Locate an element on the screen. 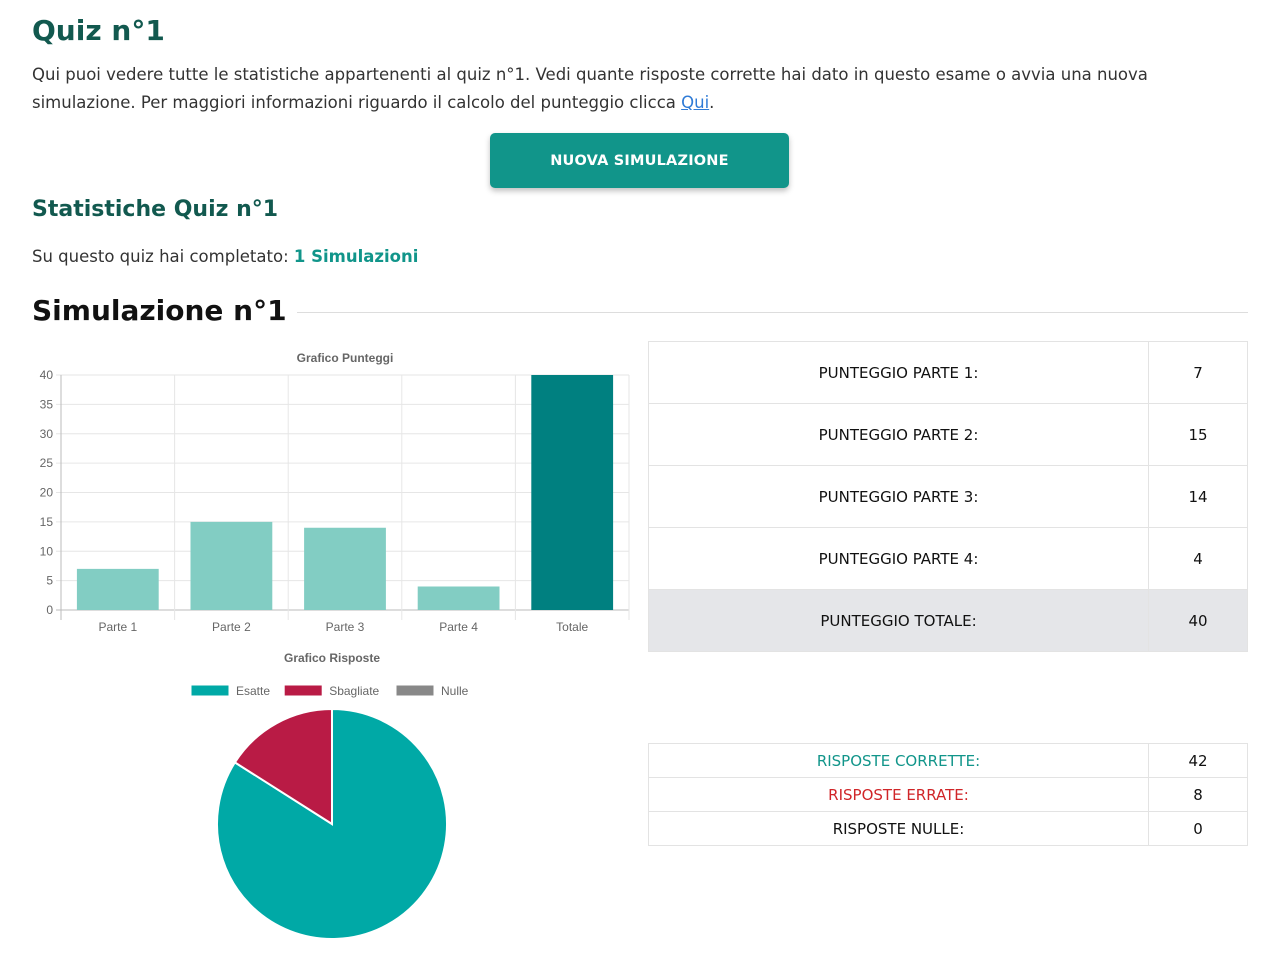 The image size is (1278, 953). score-row-2: PUNTEGGIO PARTE 2: 15 is located at coordinates (948, 434).